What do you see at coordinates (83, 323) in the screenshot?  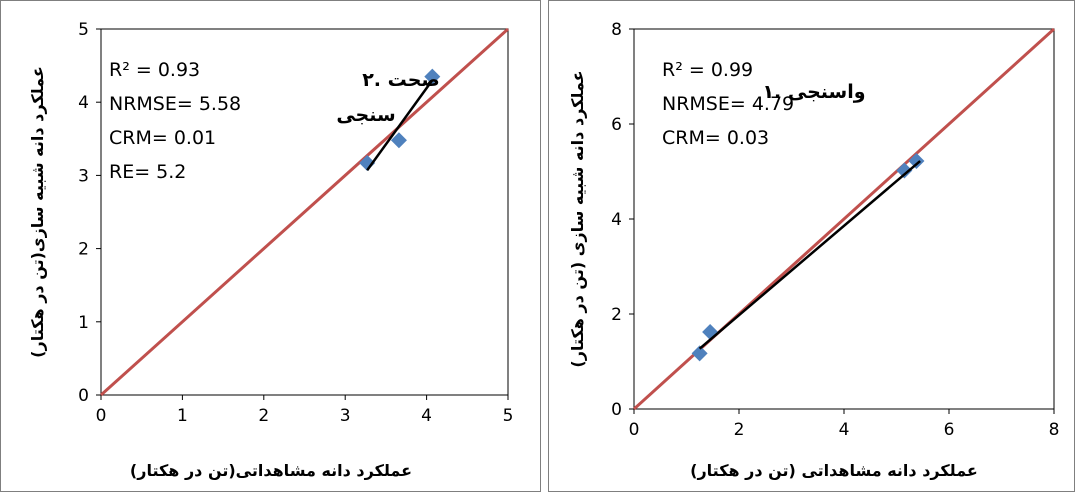 I see `y-tick-label: 1` at bounding box center [83, 323].